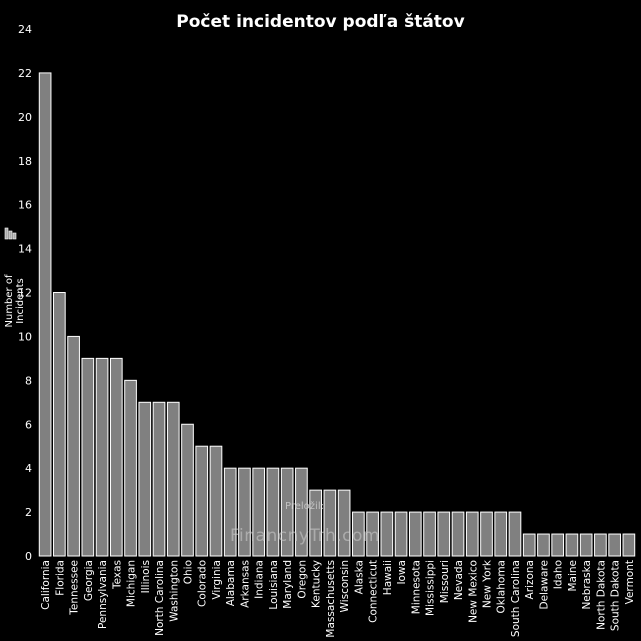 The image size is (641, 641). Describe the element at coordinates (516, 598) in the screenshot. I see `x-tick-label: South Carolina` at that location.